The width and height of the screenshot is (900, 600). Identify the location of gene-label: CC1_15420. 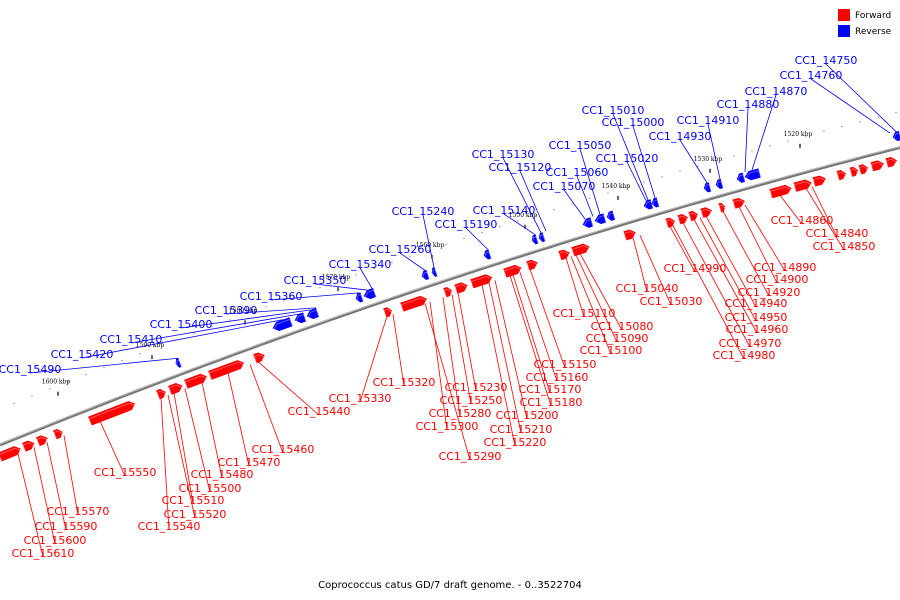
(82, 354).